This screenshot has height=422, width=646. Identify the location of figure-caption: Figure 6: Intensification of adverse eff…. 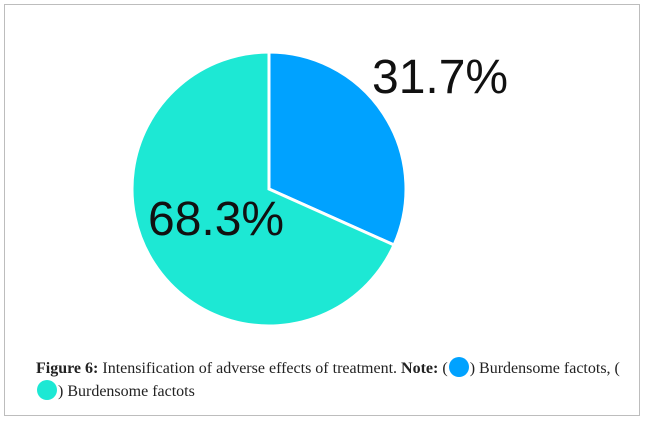
(331, 380).